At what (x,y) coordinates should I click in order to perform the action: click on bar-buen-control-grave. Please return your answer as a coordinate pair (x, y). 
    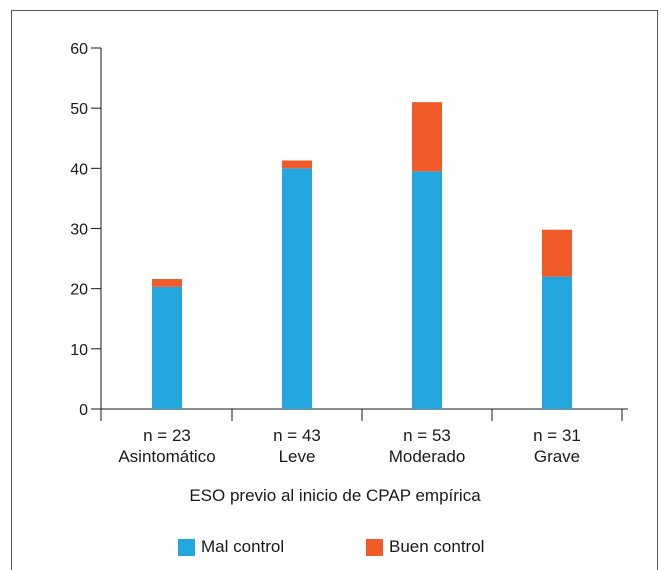
    Looking at the image, I should click on (557, 253).